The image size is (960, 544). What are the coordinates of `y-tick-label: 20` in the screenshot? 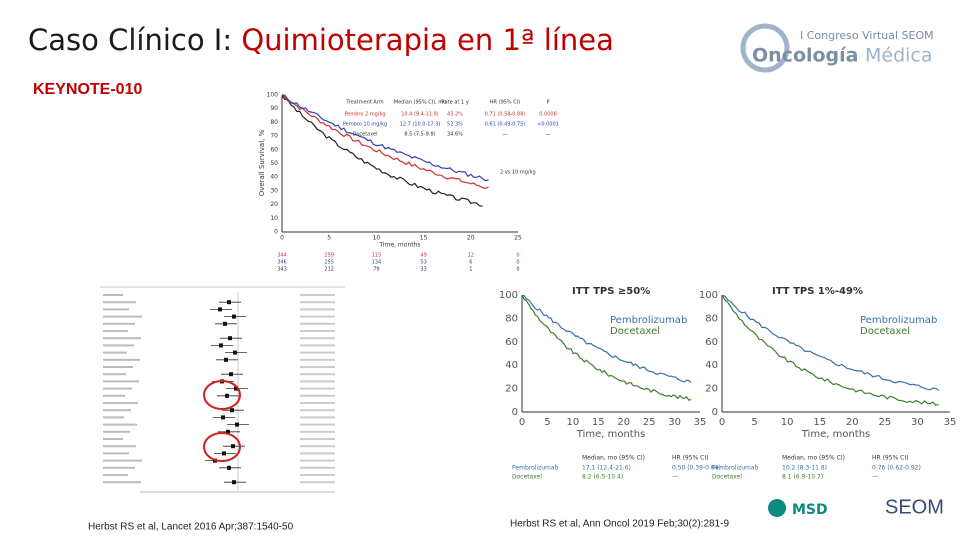 It's located at (511, 389).